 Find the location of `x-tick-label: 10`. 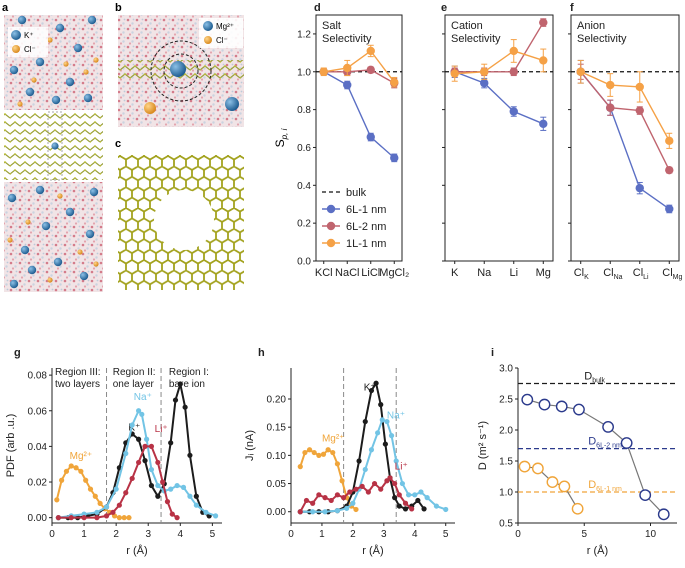

x-tick-label: 10 is located at coordinates (651, 534).